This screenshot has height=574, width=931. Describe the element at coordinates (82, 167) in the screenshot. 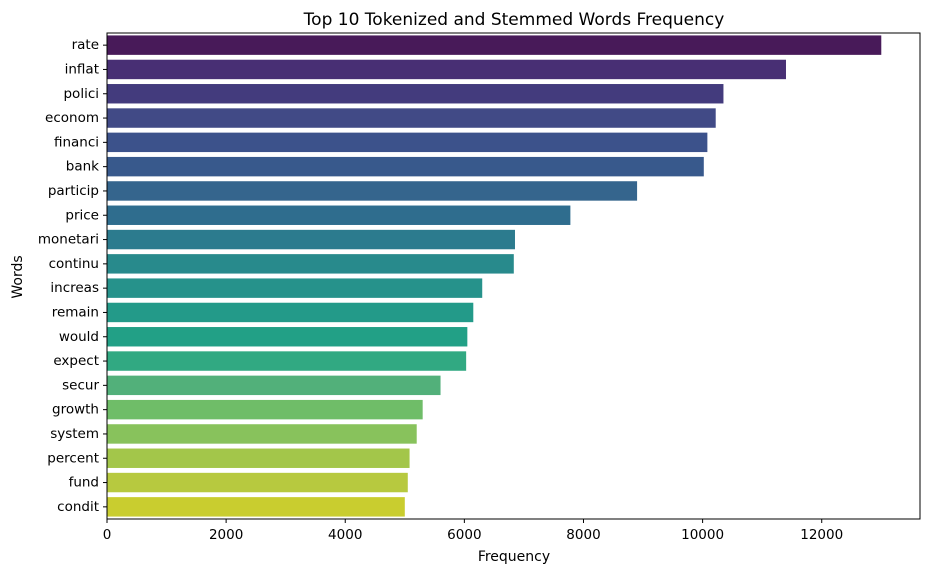

I see `y-tick-label: bank` at that location.